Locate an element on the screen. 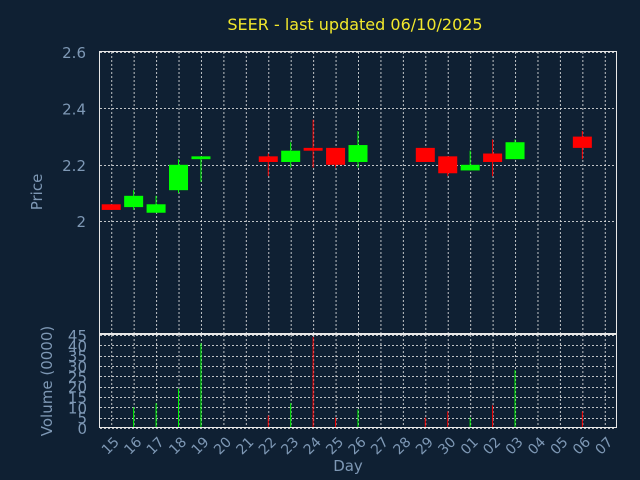  x-tick-label: 03 is located at coordinates (515, 446).